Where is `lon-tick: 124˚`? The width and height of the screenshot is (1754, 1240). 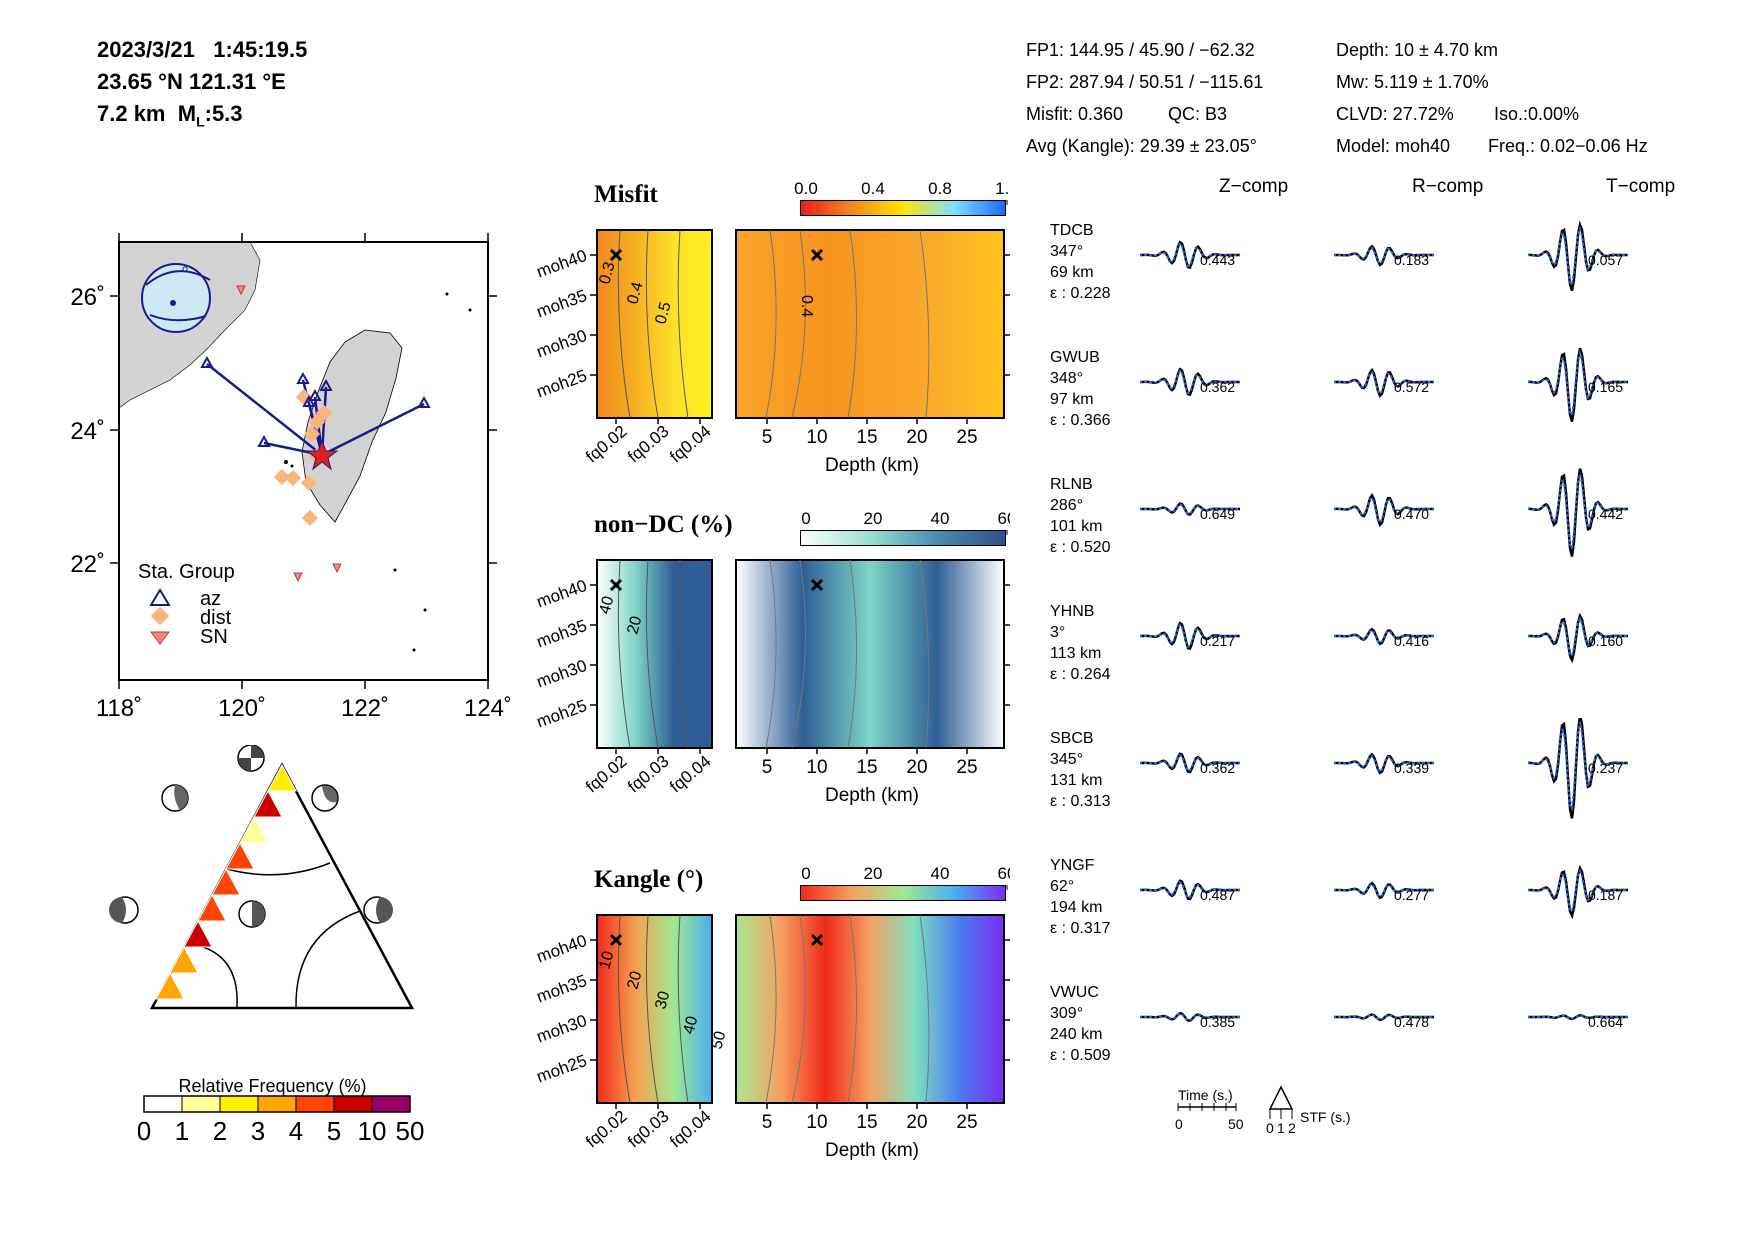
lon-tick: 124˚ is located at coordinates (488, 708).